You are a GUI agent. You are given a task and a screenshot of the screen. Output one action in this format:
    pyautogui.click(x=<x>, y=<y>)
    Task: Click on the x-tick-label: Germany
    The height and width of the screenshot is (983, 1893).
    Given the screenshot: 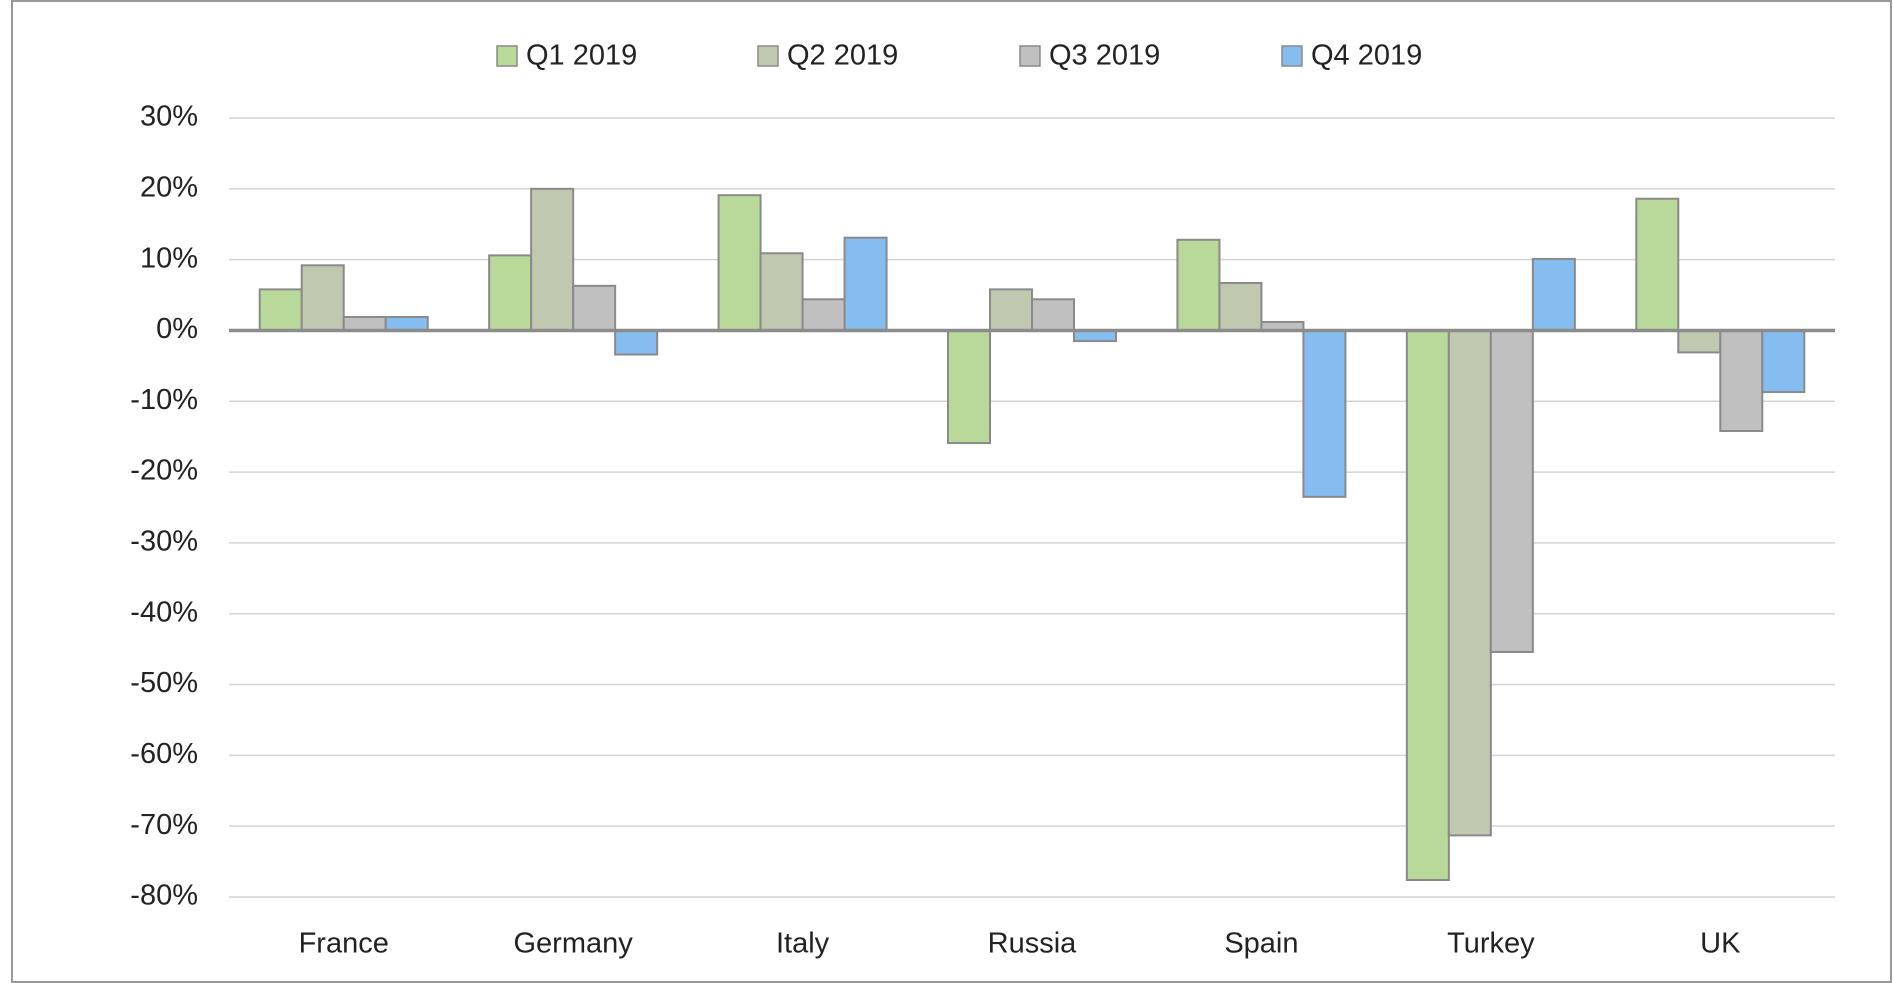 What is the action you would take?
    pyautogui.click(x=574, y=944)
    